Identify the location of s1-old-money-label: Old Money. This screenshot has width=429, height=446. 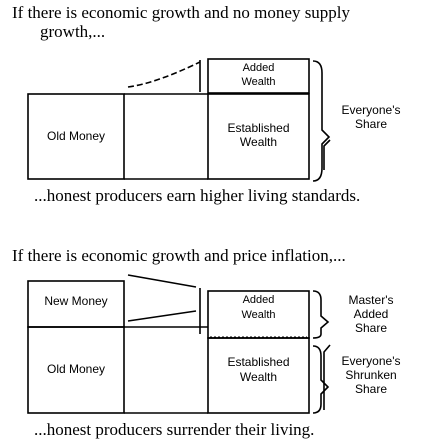
(76, 136).